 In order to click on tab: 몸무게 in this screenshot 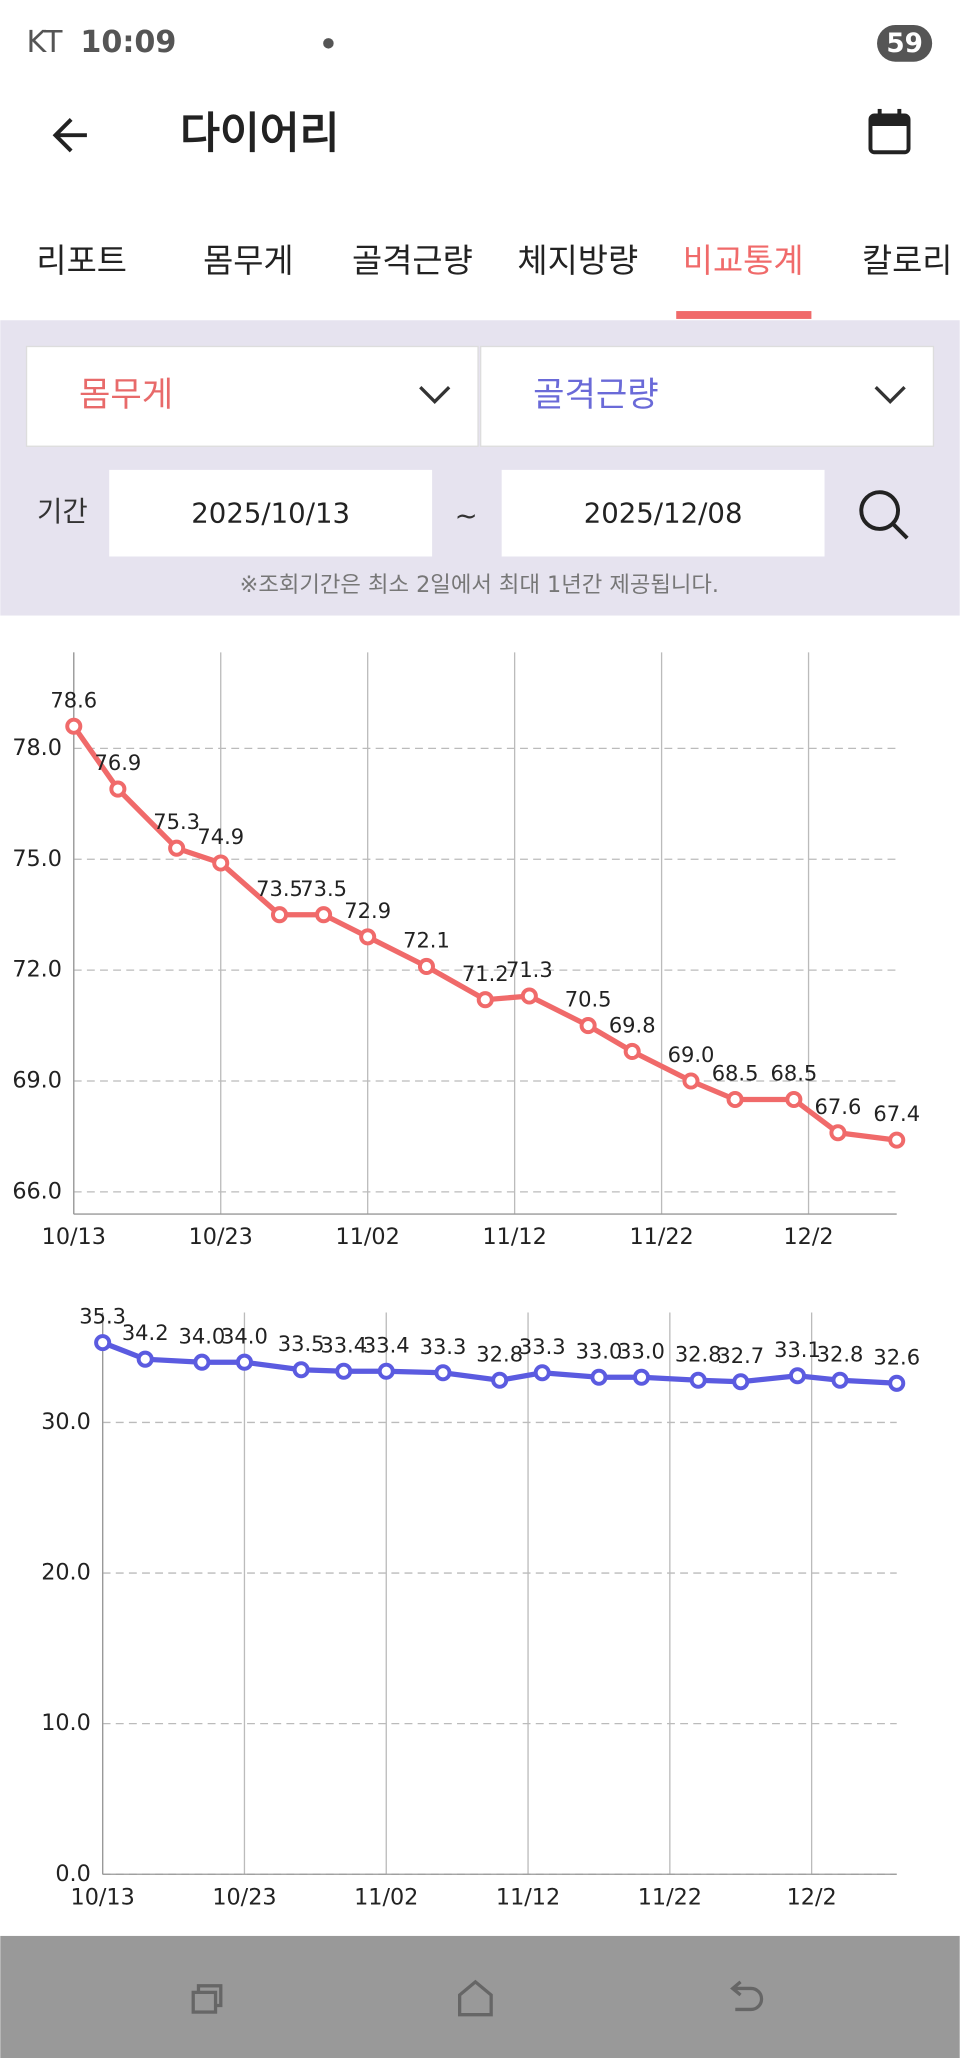, I will do `click(248, 261)`.